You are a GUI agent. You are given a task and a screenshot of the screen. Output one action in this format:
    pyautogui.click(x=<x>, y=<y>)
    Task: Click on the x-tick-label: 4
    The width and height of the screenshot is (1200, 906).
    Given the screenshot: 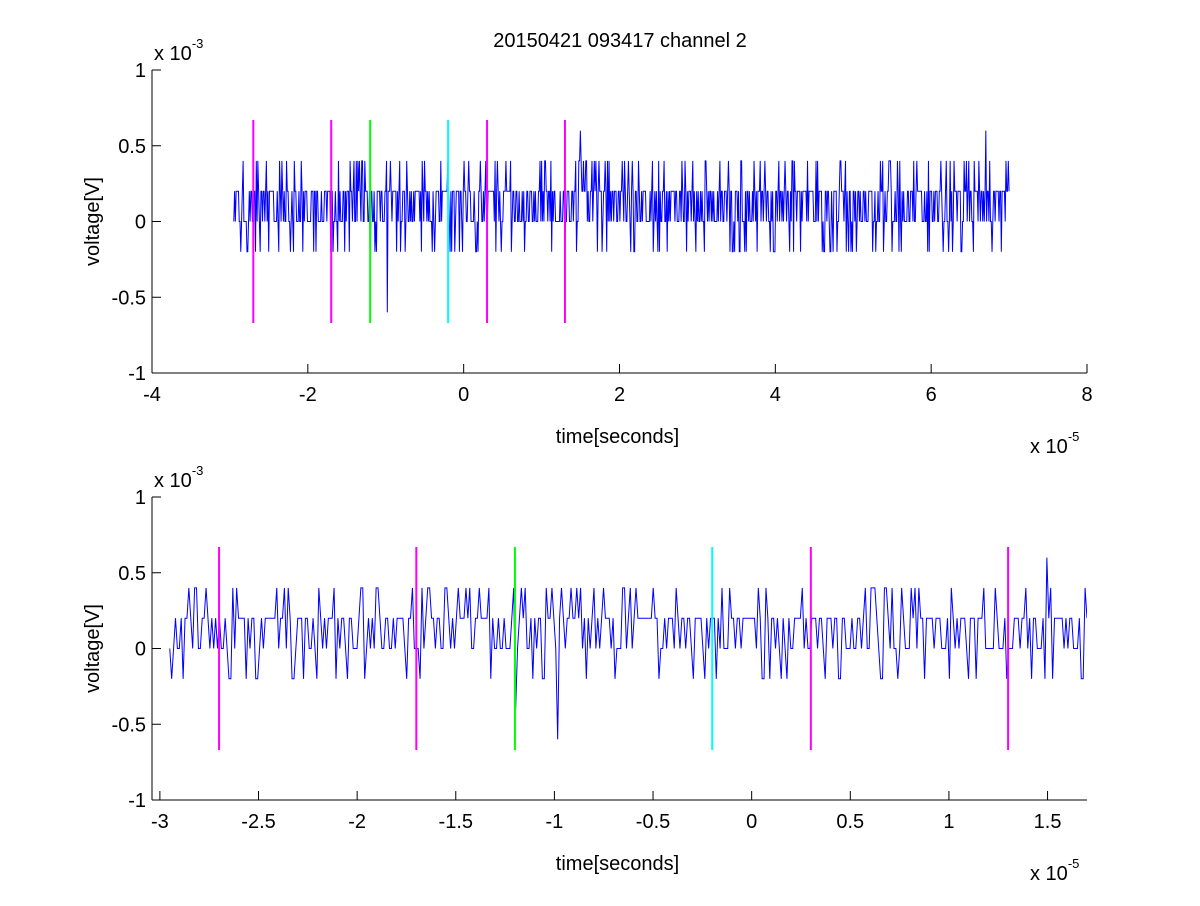 What is the action you would take?
    pyautogui.click(x=775, y=395)
    